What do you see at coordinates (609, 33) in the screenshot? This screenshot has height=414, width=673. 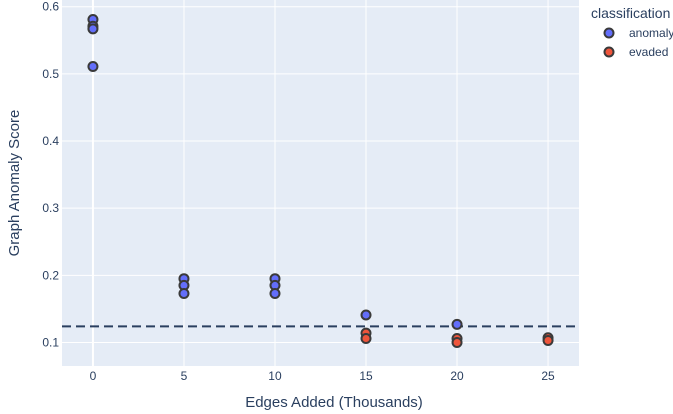 I see `legend-marker-anomaly` at bounding box center [609, 33].